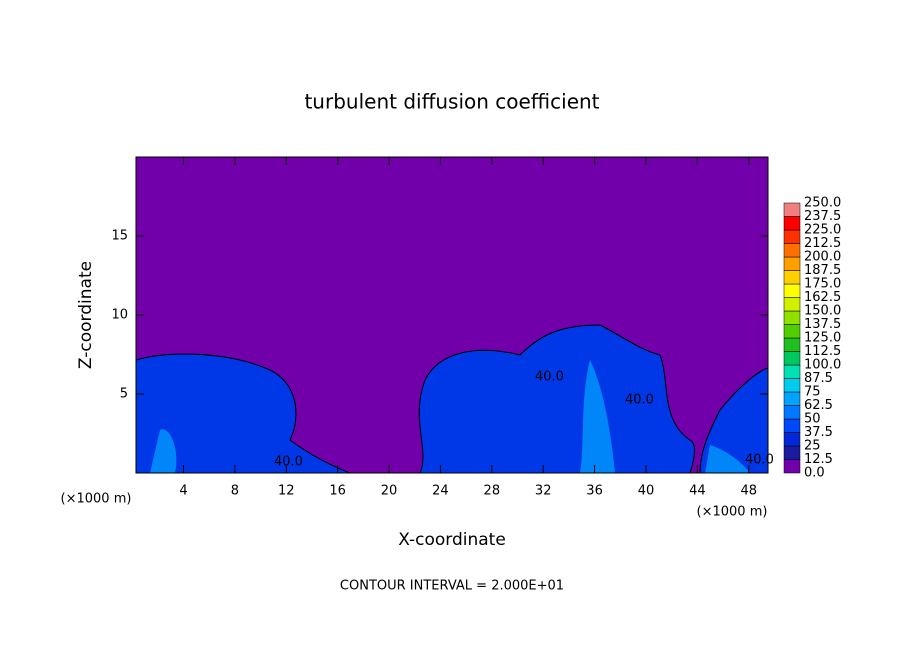  What do you see at coordinates (818, 459) in the screenshot?
I see `colorbar-label: 12.5` at bounding box center [818, 459].